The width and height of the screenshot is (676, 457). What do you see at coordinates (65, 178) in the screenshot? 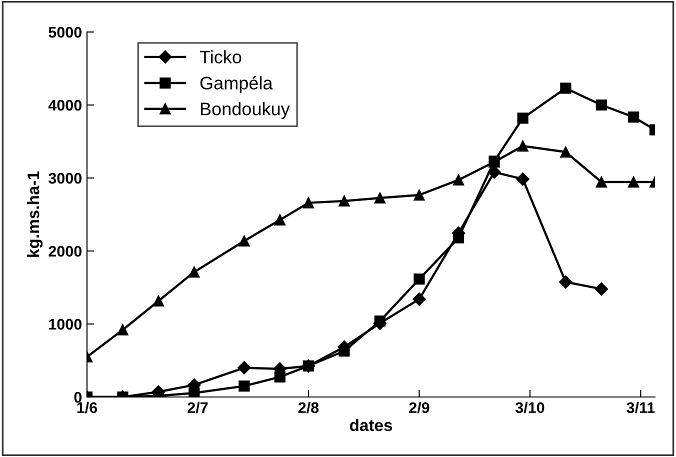
I see `y-tick-label: 3000` at bounding box center [65, 178].